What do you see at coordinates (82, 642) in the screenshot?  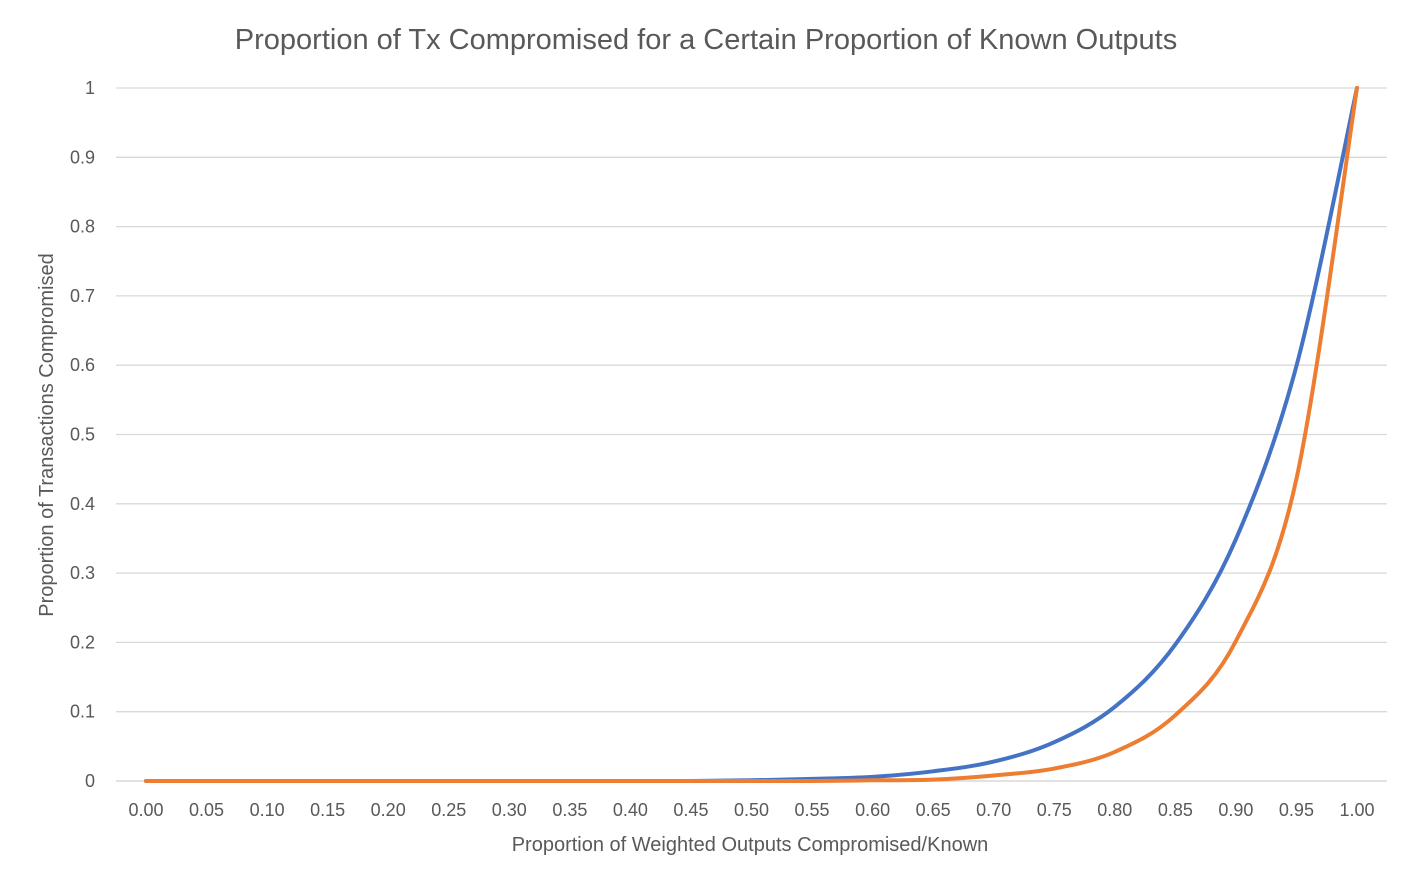 I see `y-tick-label: 0.2` at bounding box center [82, 642].